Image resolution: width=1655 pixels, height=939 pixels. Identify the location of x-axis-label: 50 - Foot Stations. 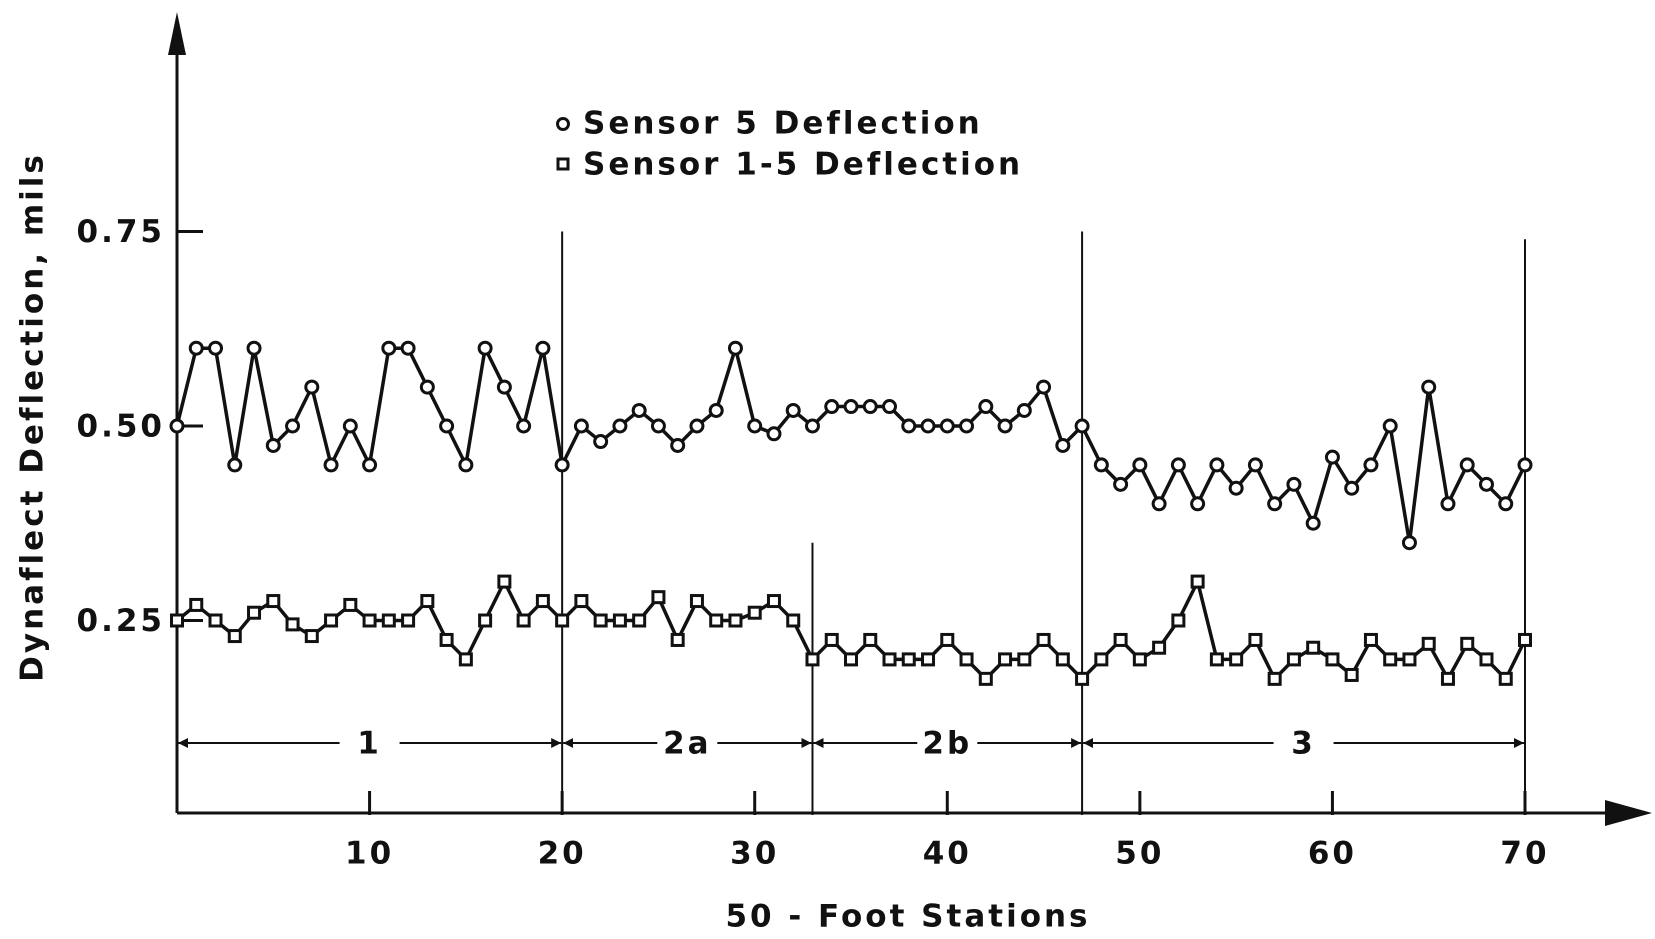
(907, 917).